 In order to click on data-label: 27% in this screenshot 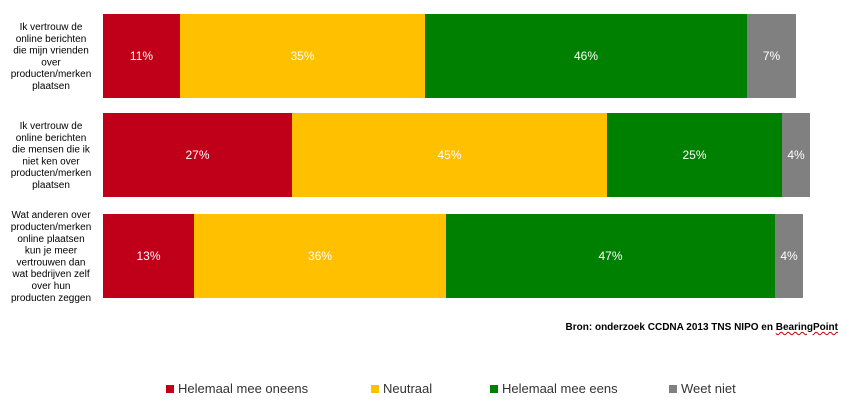, I will do `click(197, 155)`.